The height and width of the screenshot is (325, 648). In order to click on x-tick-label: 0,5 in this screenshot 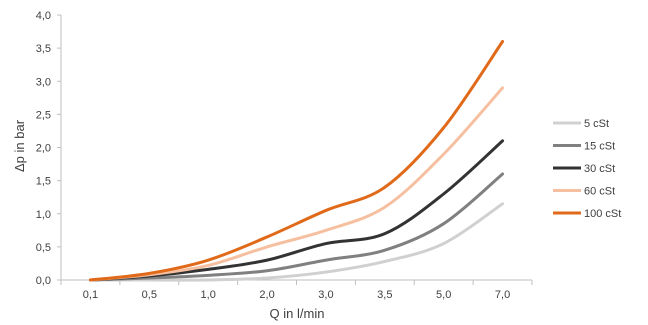, I will do `click(149, 295)`.